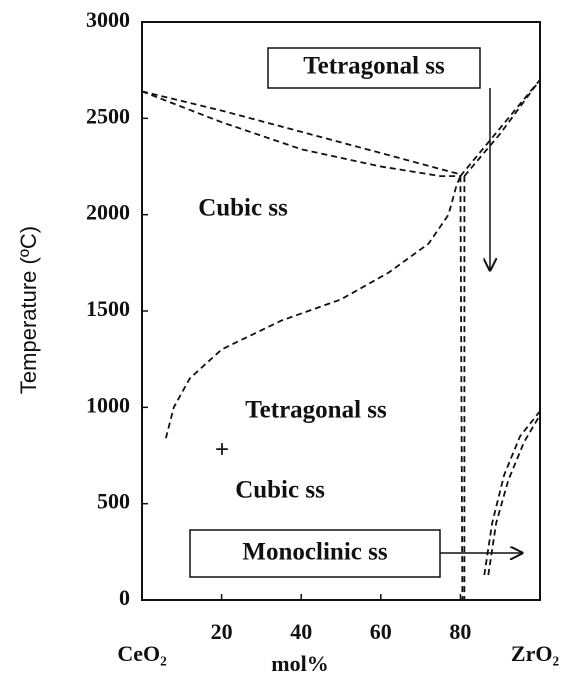  What do you see at coordinates (381, 631) in the screenshot?
I see `x-tick-label: 60` at bounding box center [381, 631].